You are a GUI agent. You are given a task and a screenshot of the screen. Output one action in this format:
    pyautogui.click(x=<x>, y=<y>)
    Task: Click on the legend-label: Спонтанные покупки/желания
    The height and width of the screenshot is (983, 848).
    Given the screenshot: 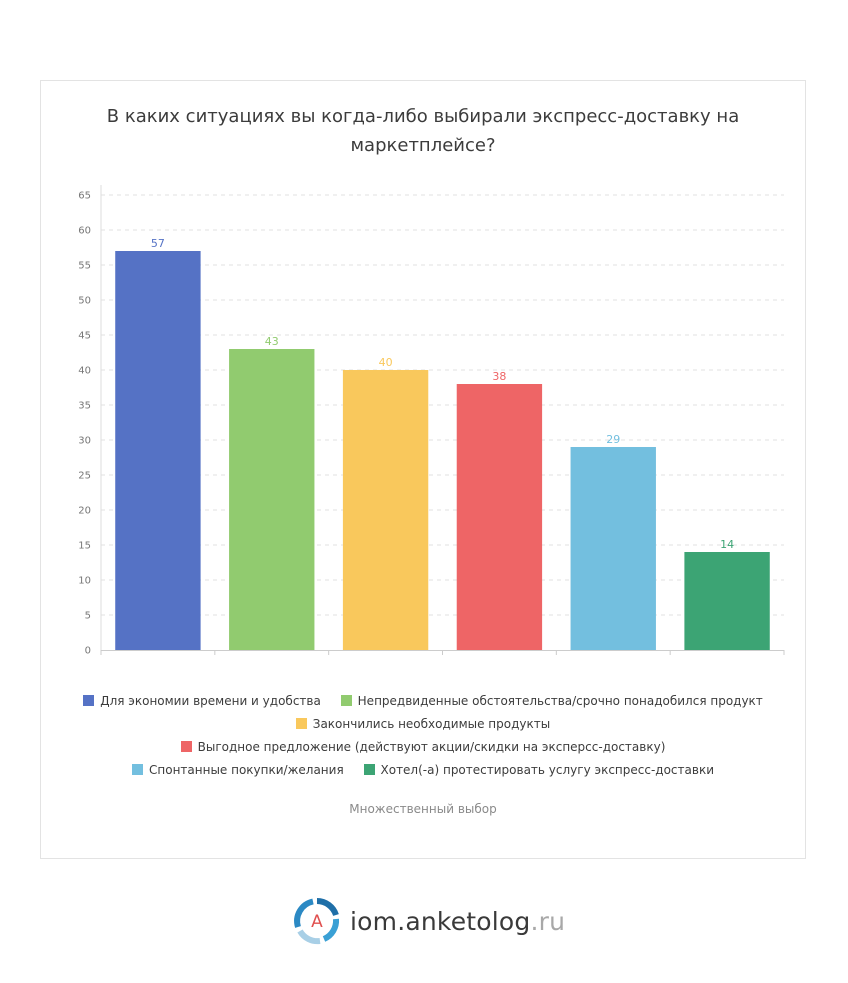 What is the action you would take?
    pyautogui.click(x=246, y=770)
    